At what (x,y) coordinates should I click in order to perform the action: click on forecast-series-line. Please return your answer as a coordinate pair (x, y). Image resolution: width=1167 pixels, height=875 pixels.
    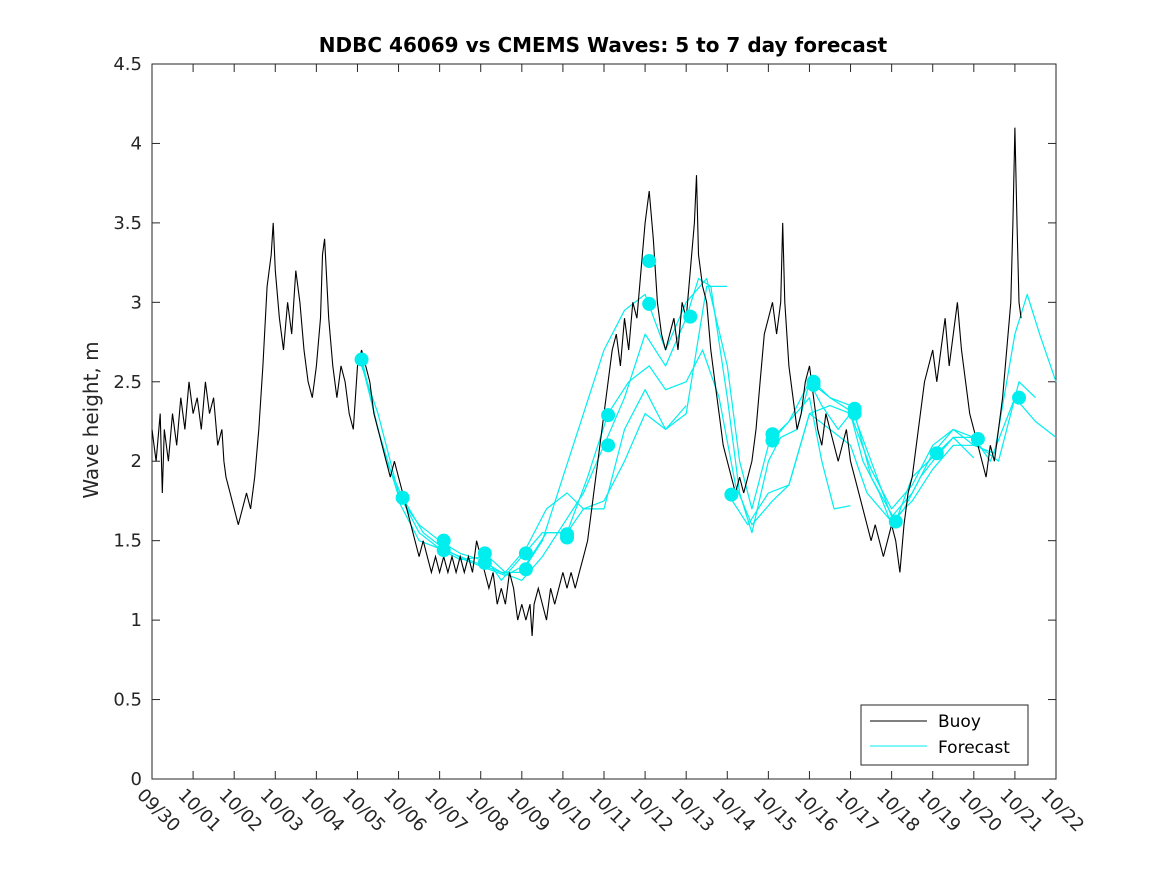
    Looking at the image, I should click on (811, 453).